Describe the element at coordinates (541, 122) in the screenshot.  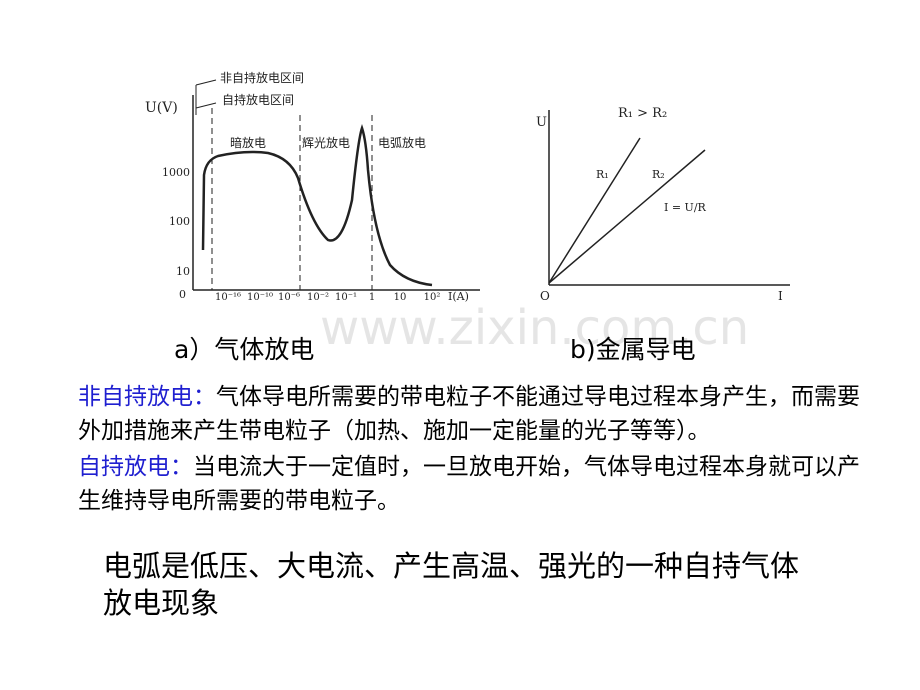
I see `y-axis-label: U` at that location.